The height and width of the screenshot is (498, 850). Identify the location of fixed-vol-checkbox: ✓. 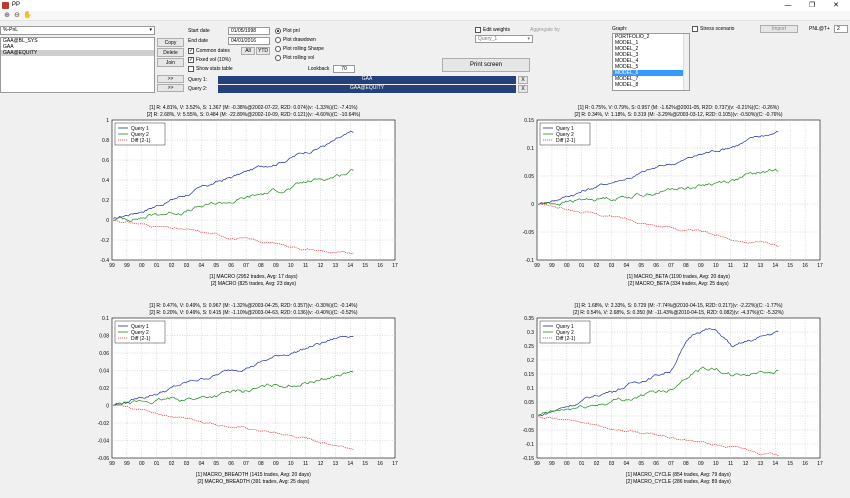
(191, 60).